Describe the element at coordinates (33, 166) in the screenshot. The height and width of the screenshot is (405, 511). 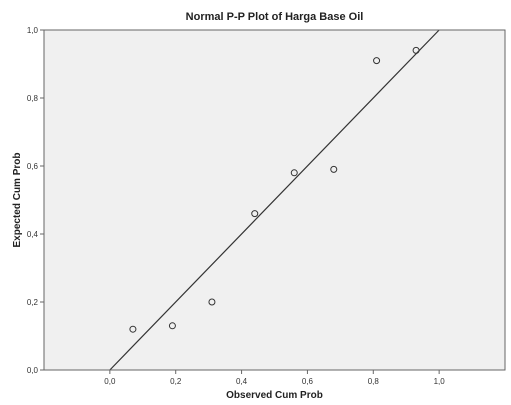
I see `y-tick-label: 0,6` at that location.